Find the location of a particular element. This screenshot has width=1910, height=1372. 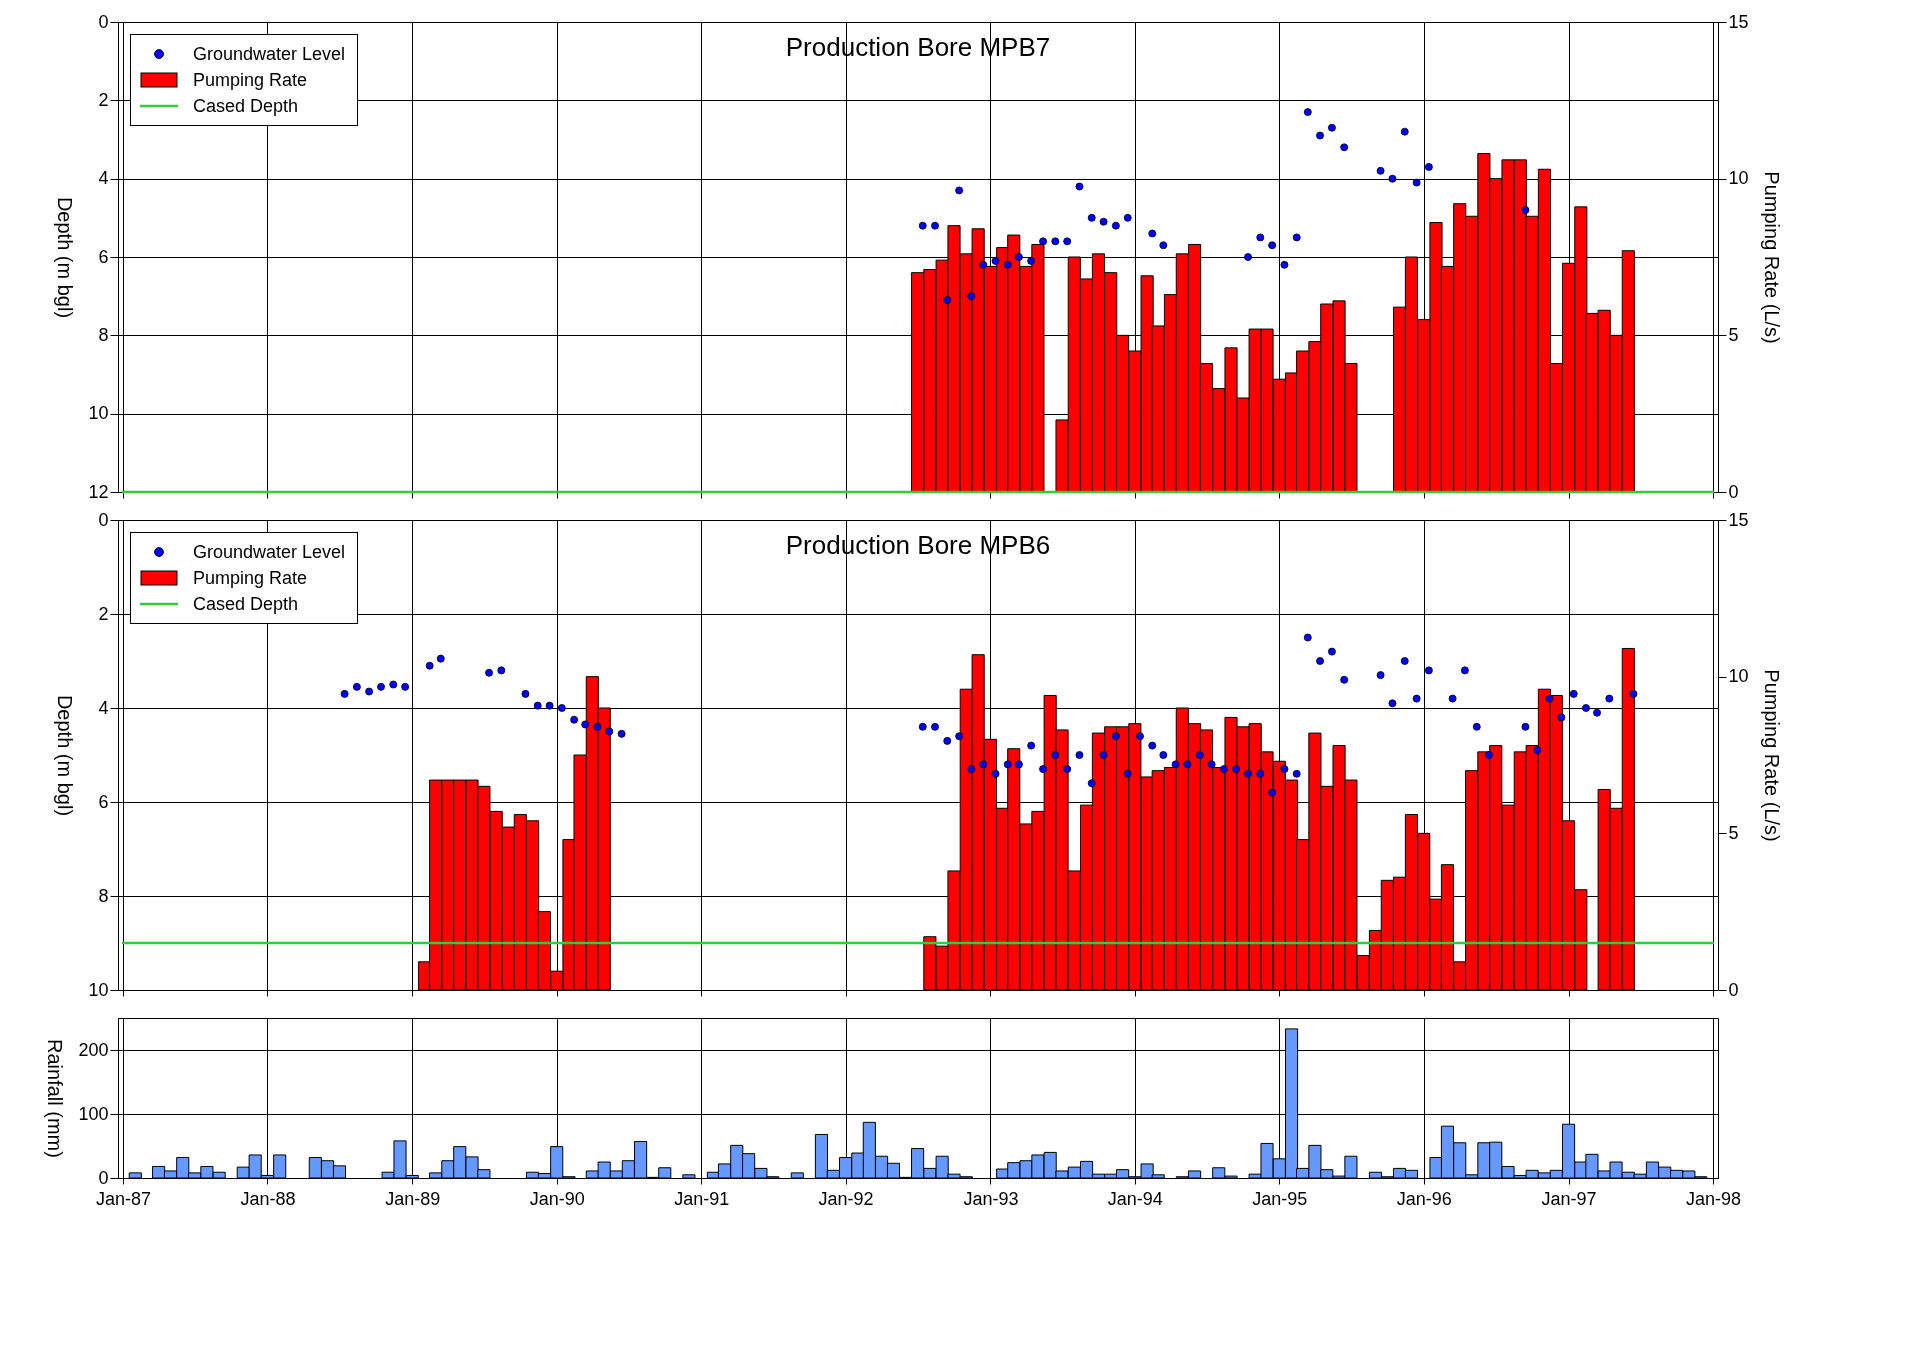

x-tick-label: Jan-92 is located at coordinates (846, 1198).